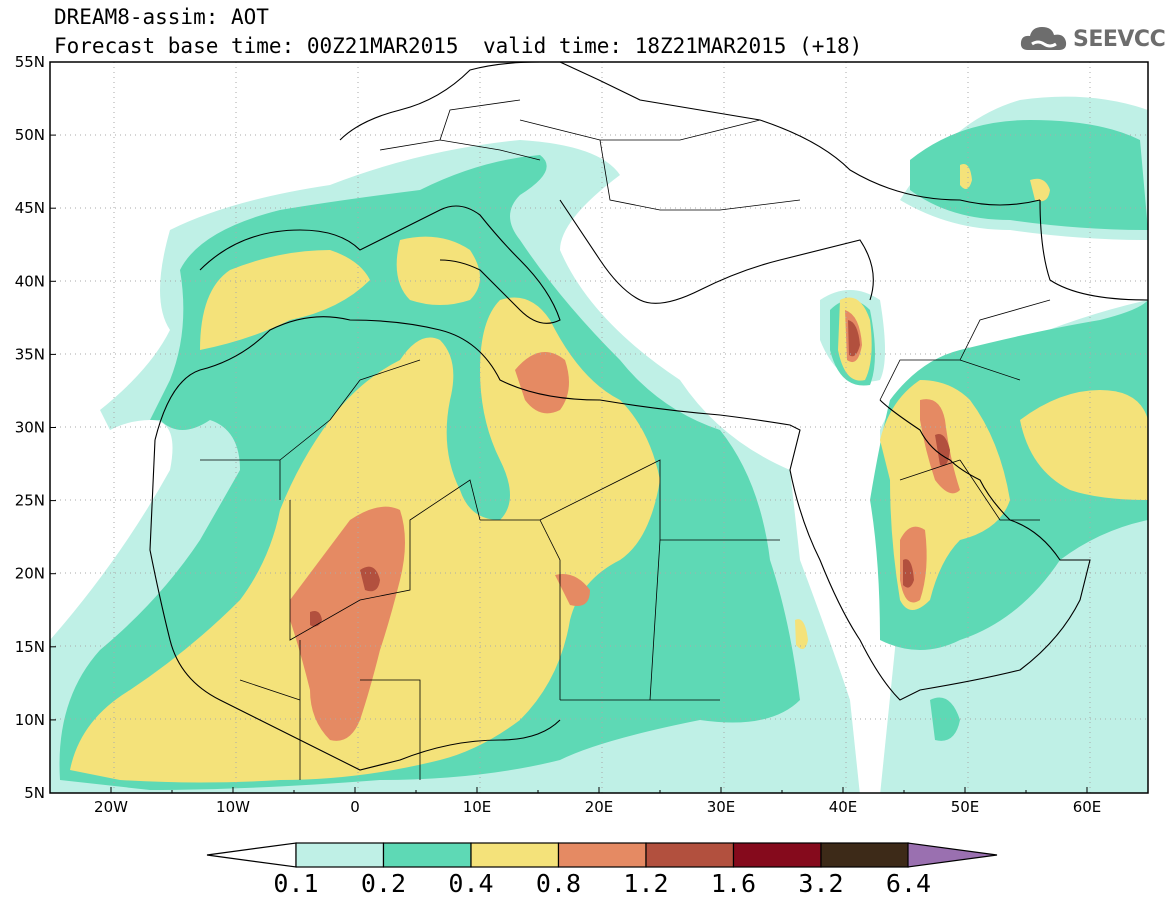  Describe the element at coordinates (30, 428) in the screenshot. I see `lat-tick-label: 30N` at that location.